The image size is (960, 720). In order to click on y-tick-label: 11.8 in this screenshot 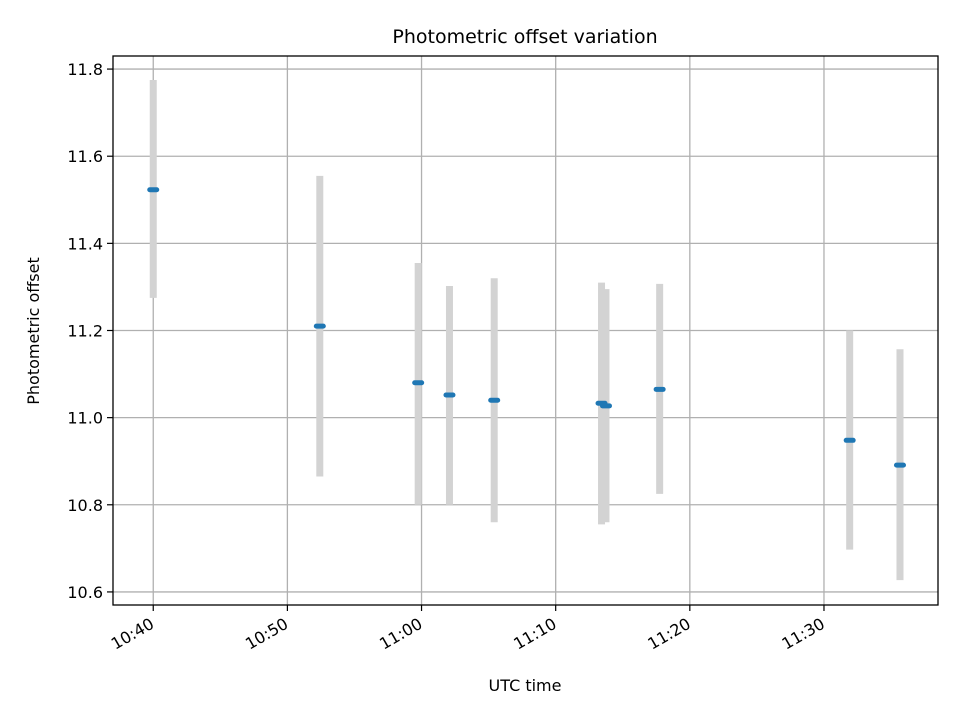, I will do `click(85, 69)`.